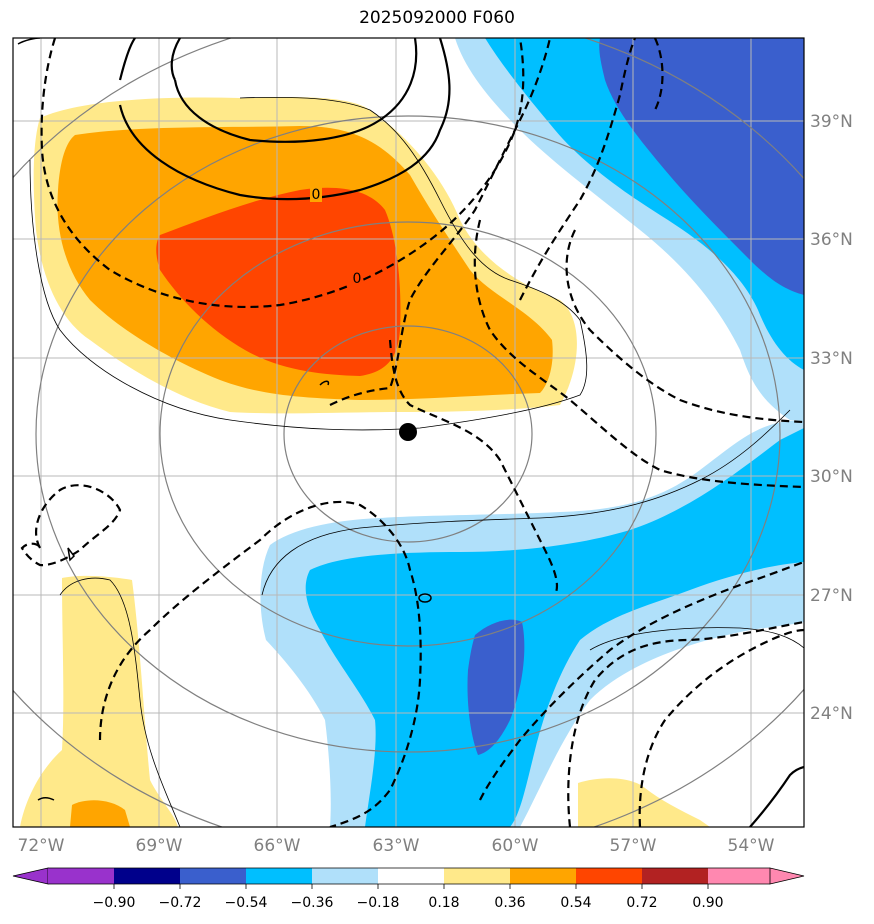 This screenshot has height=924, width=874. What do you see at coordinates (100, 813) in the screenshot?
I see `fill-0.36-sw` at bounding box center [100, 813].